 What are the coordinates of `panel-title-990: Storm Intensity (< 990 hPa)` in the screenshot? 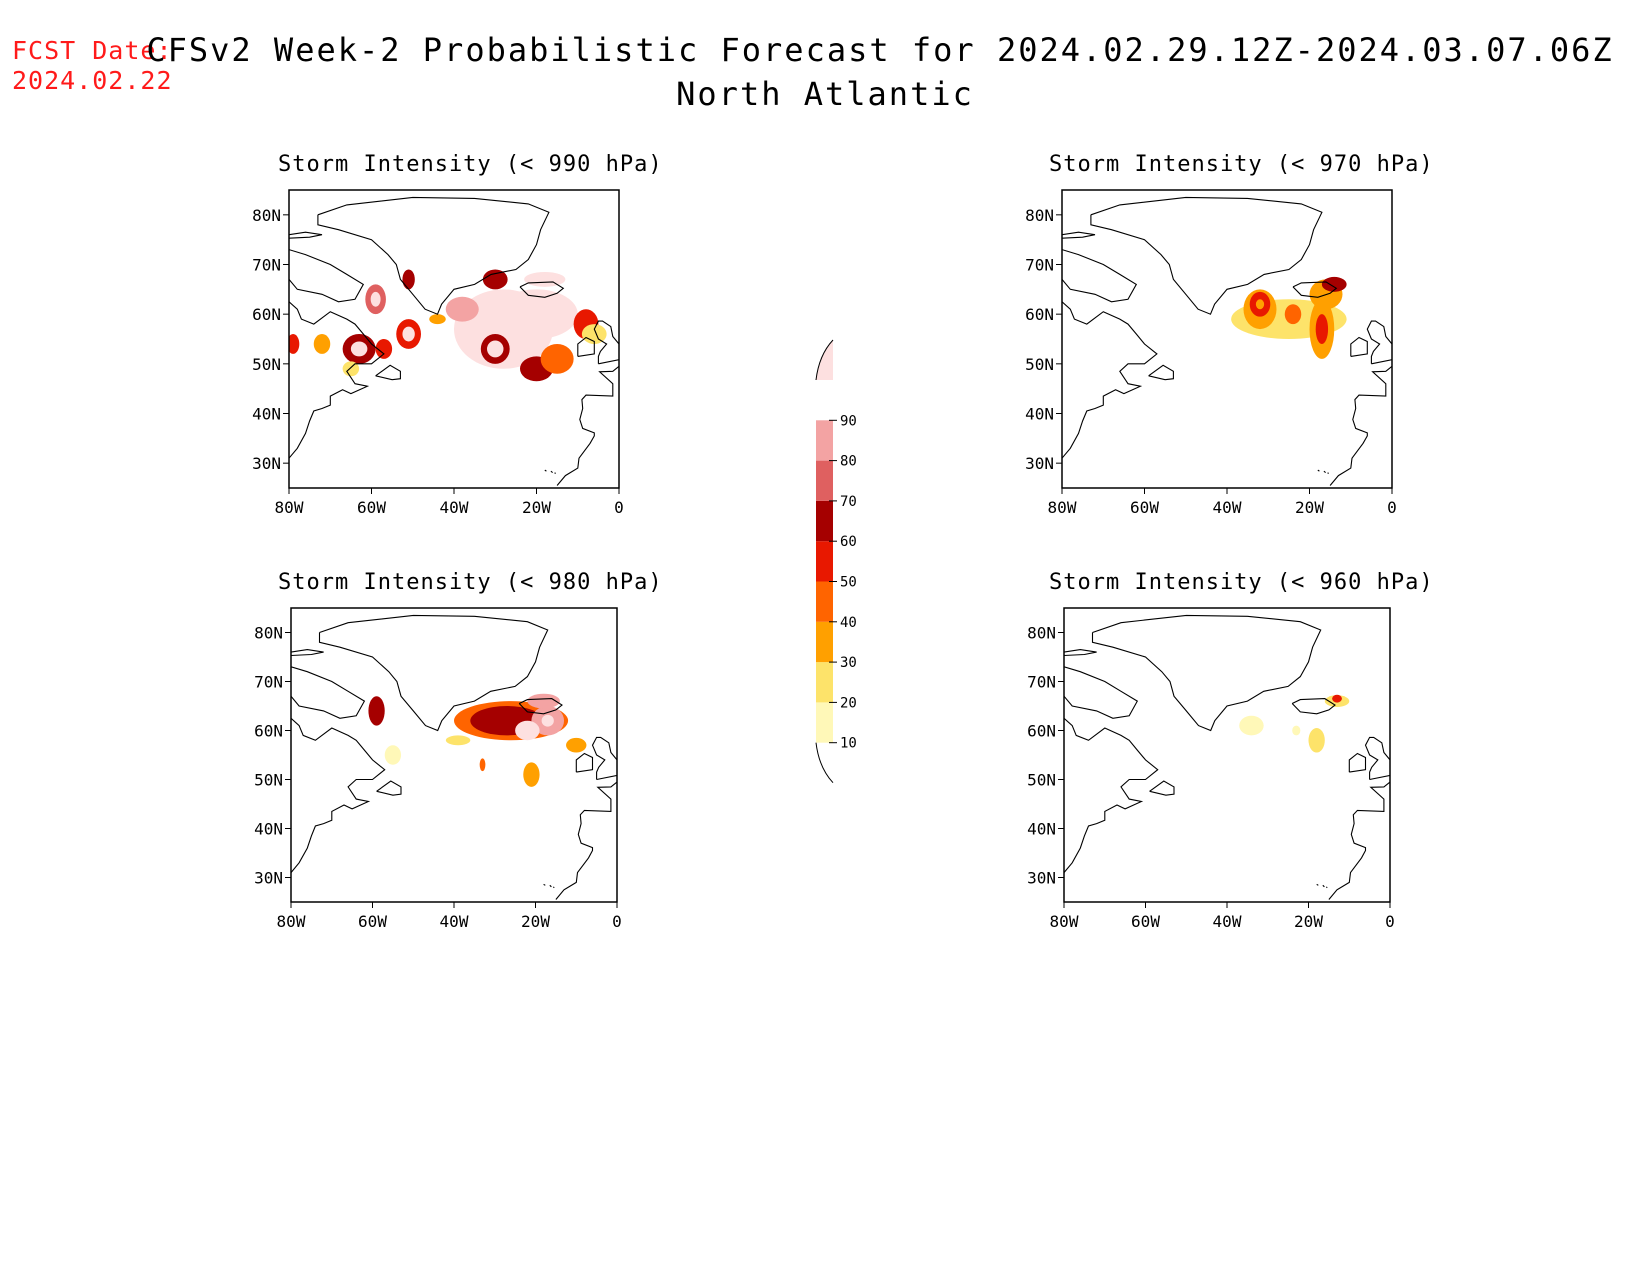 It's located at (470, 164).